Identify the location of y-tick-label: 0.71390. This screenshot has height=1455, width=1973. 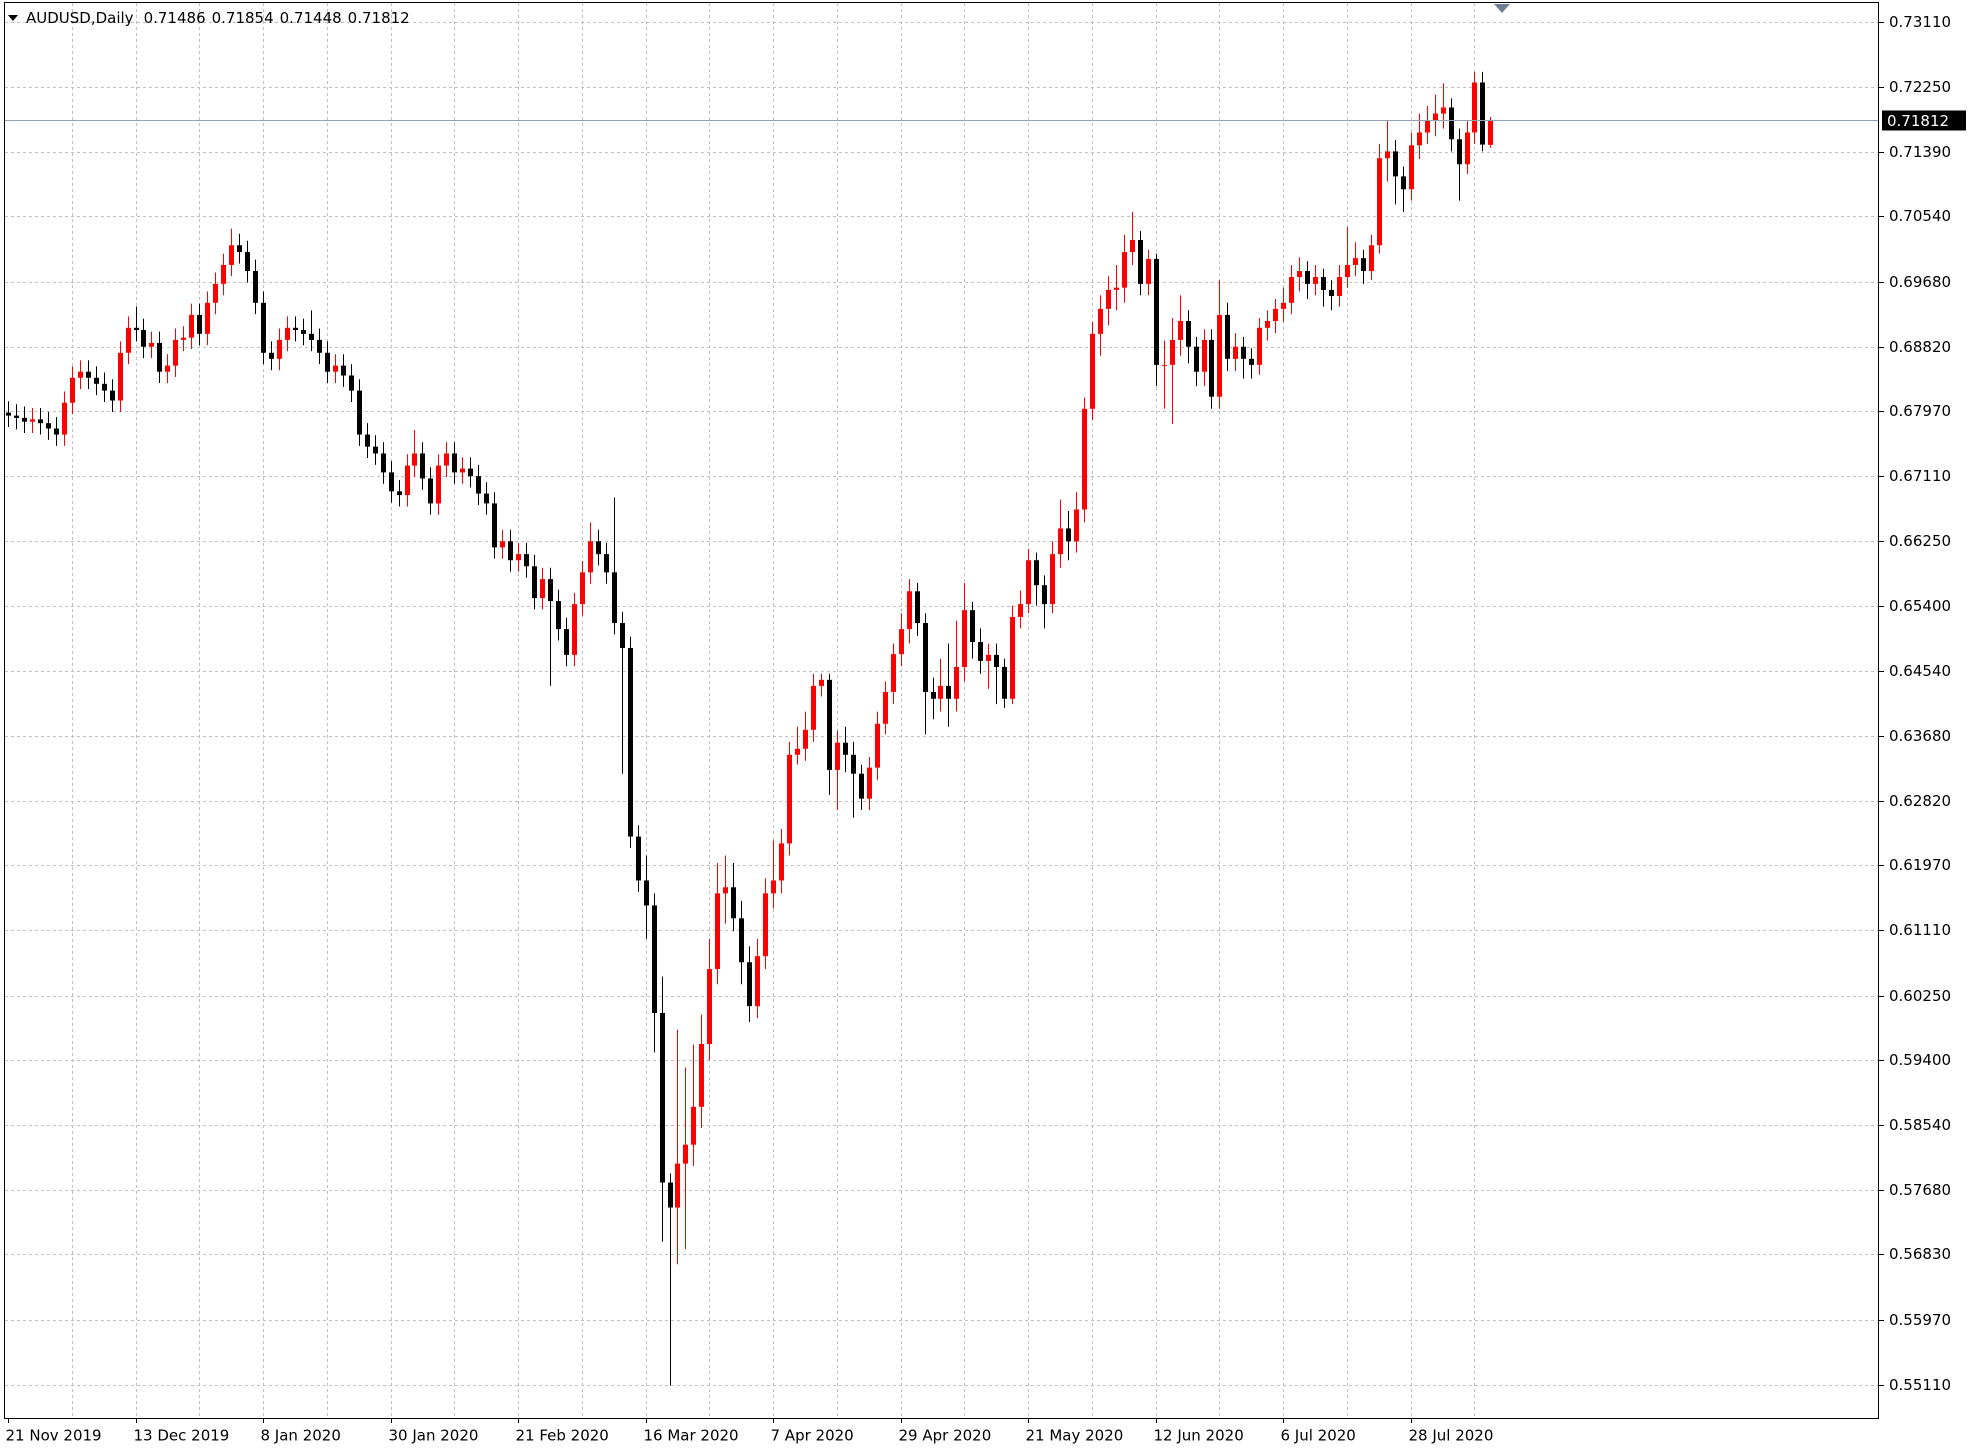
(1920, 152).